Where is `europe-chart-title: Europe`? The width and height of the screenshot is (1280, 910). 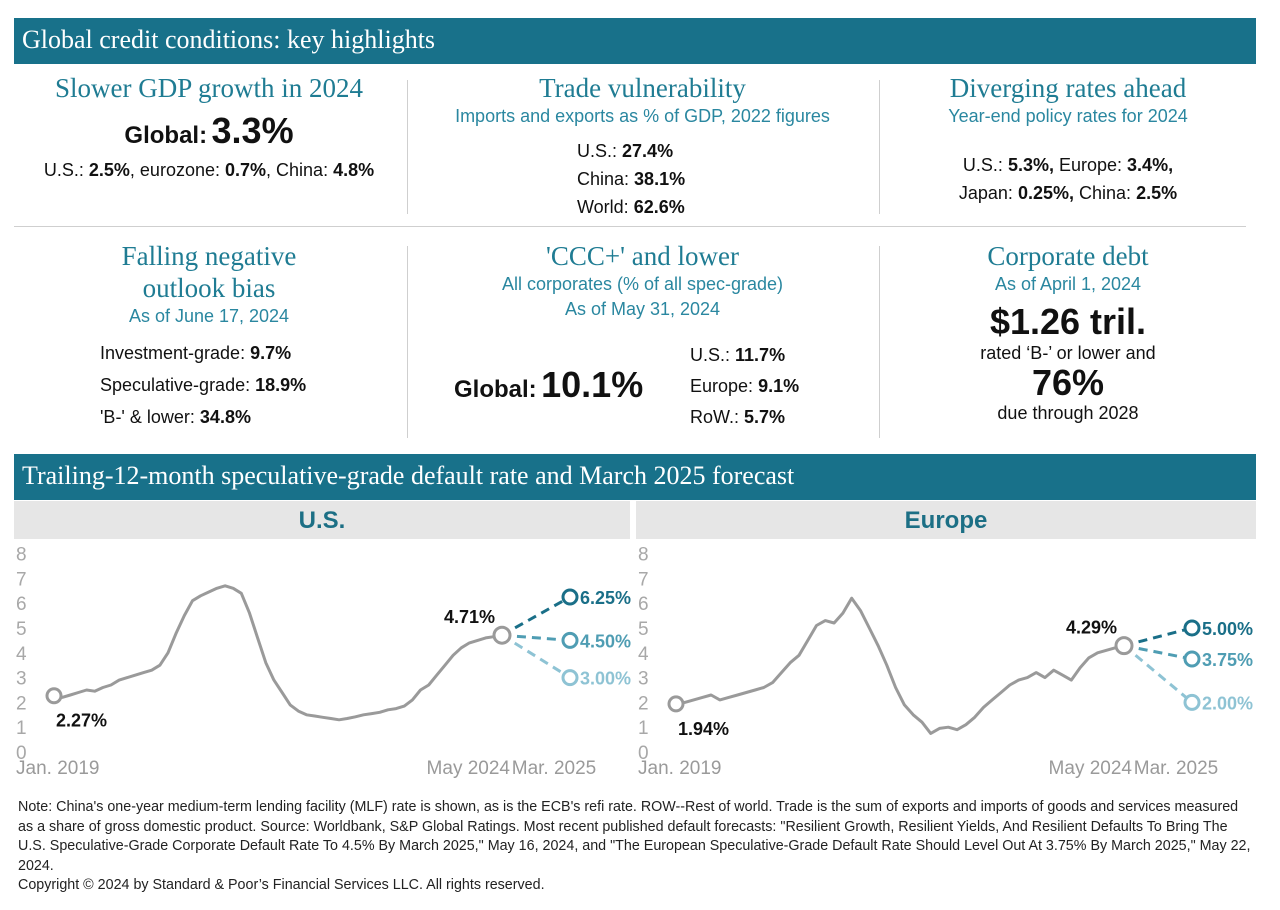
europe-chart-title: Europe is located at coordinates (946, 520).